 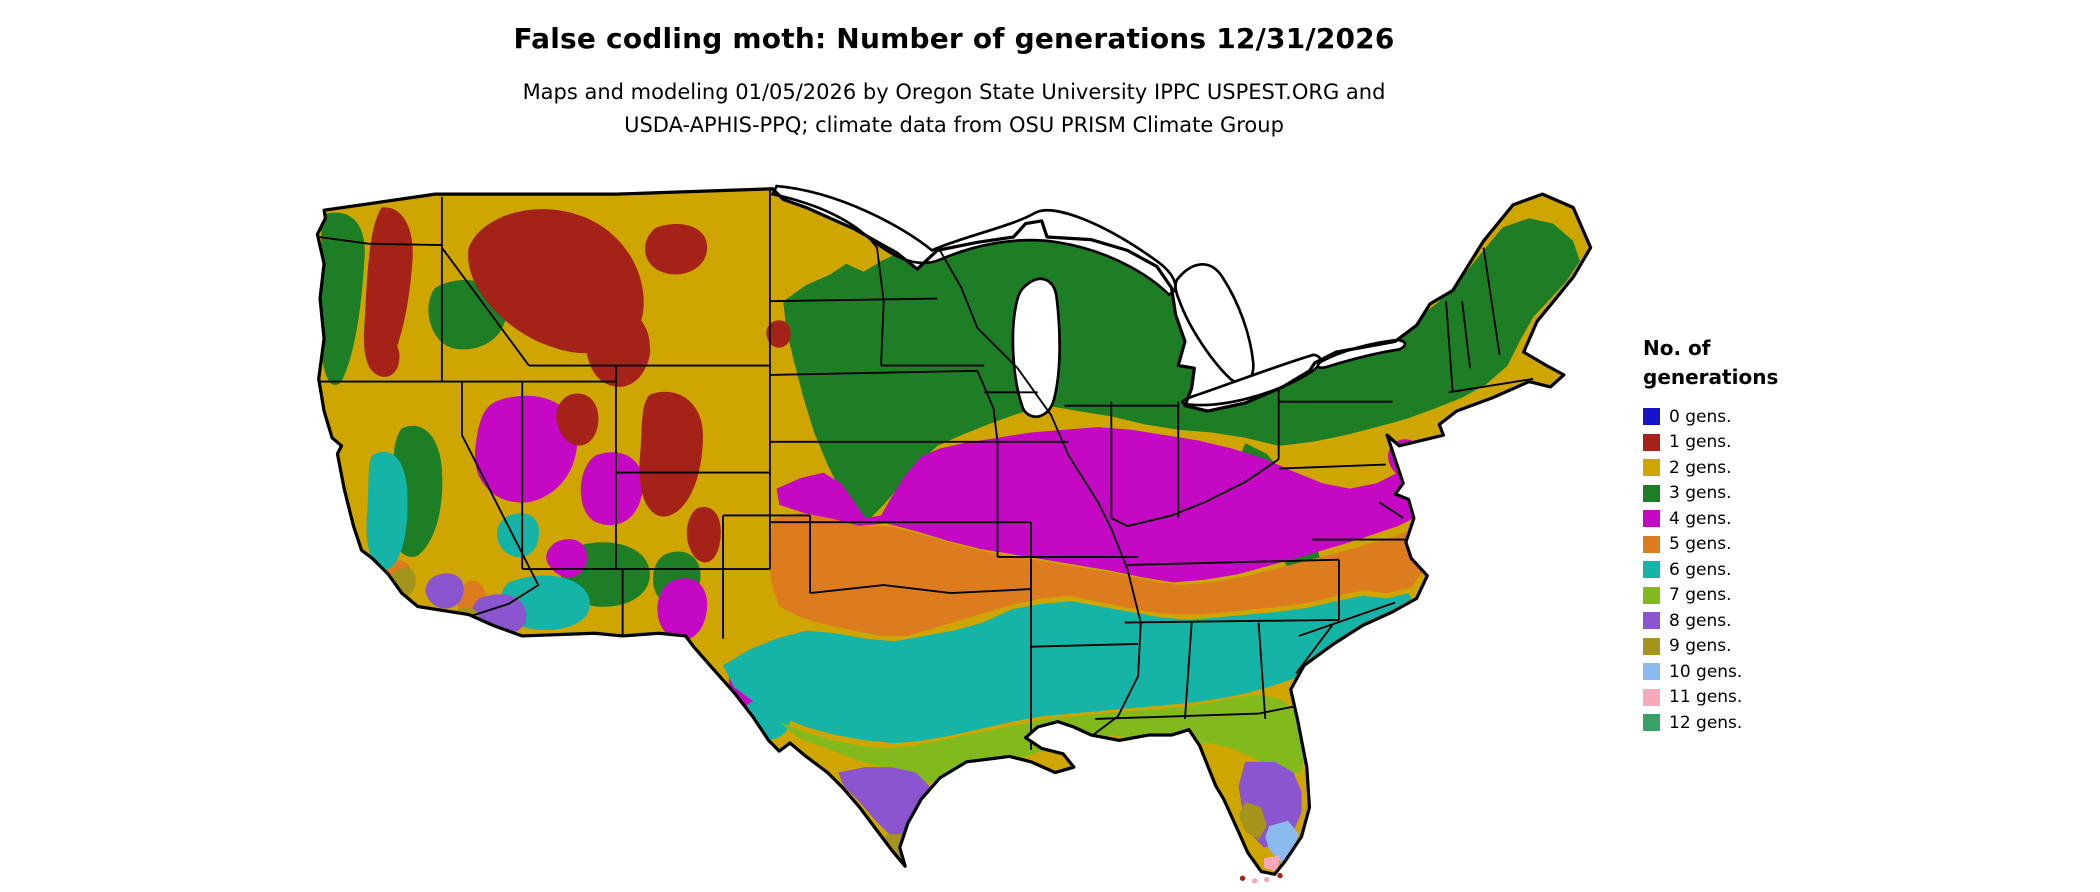 I want to click on legend-item-label: 8 gens., so click(x=1700, y=620).